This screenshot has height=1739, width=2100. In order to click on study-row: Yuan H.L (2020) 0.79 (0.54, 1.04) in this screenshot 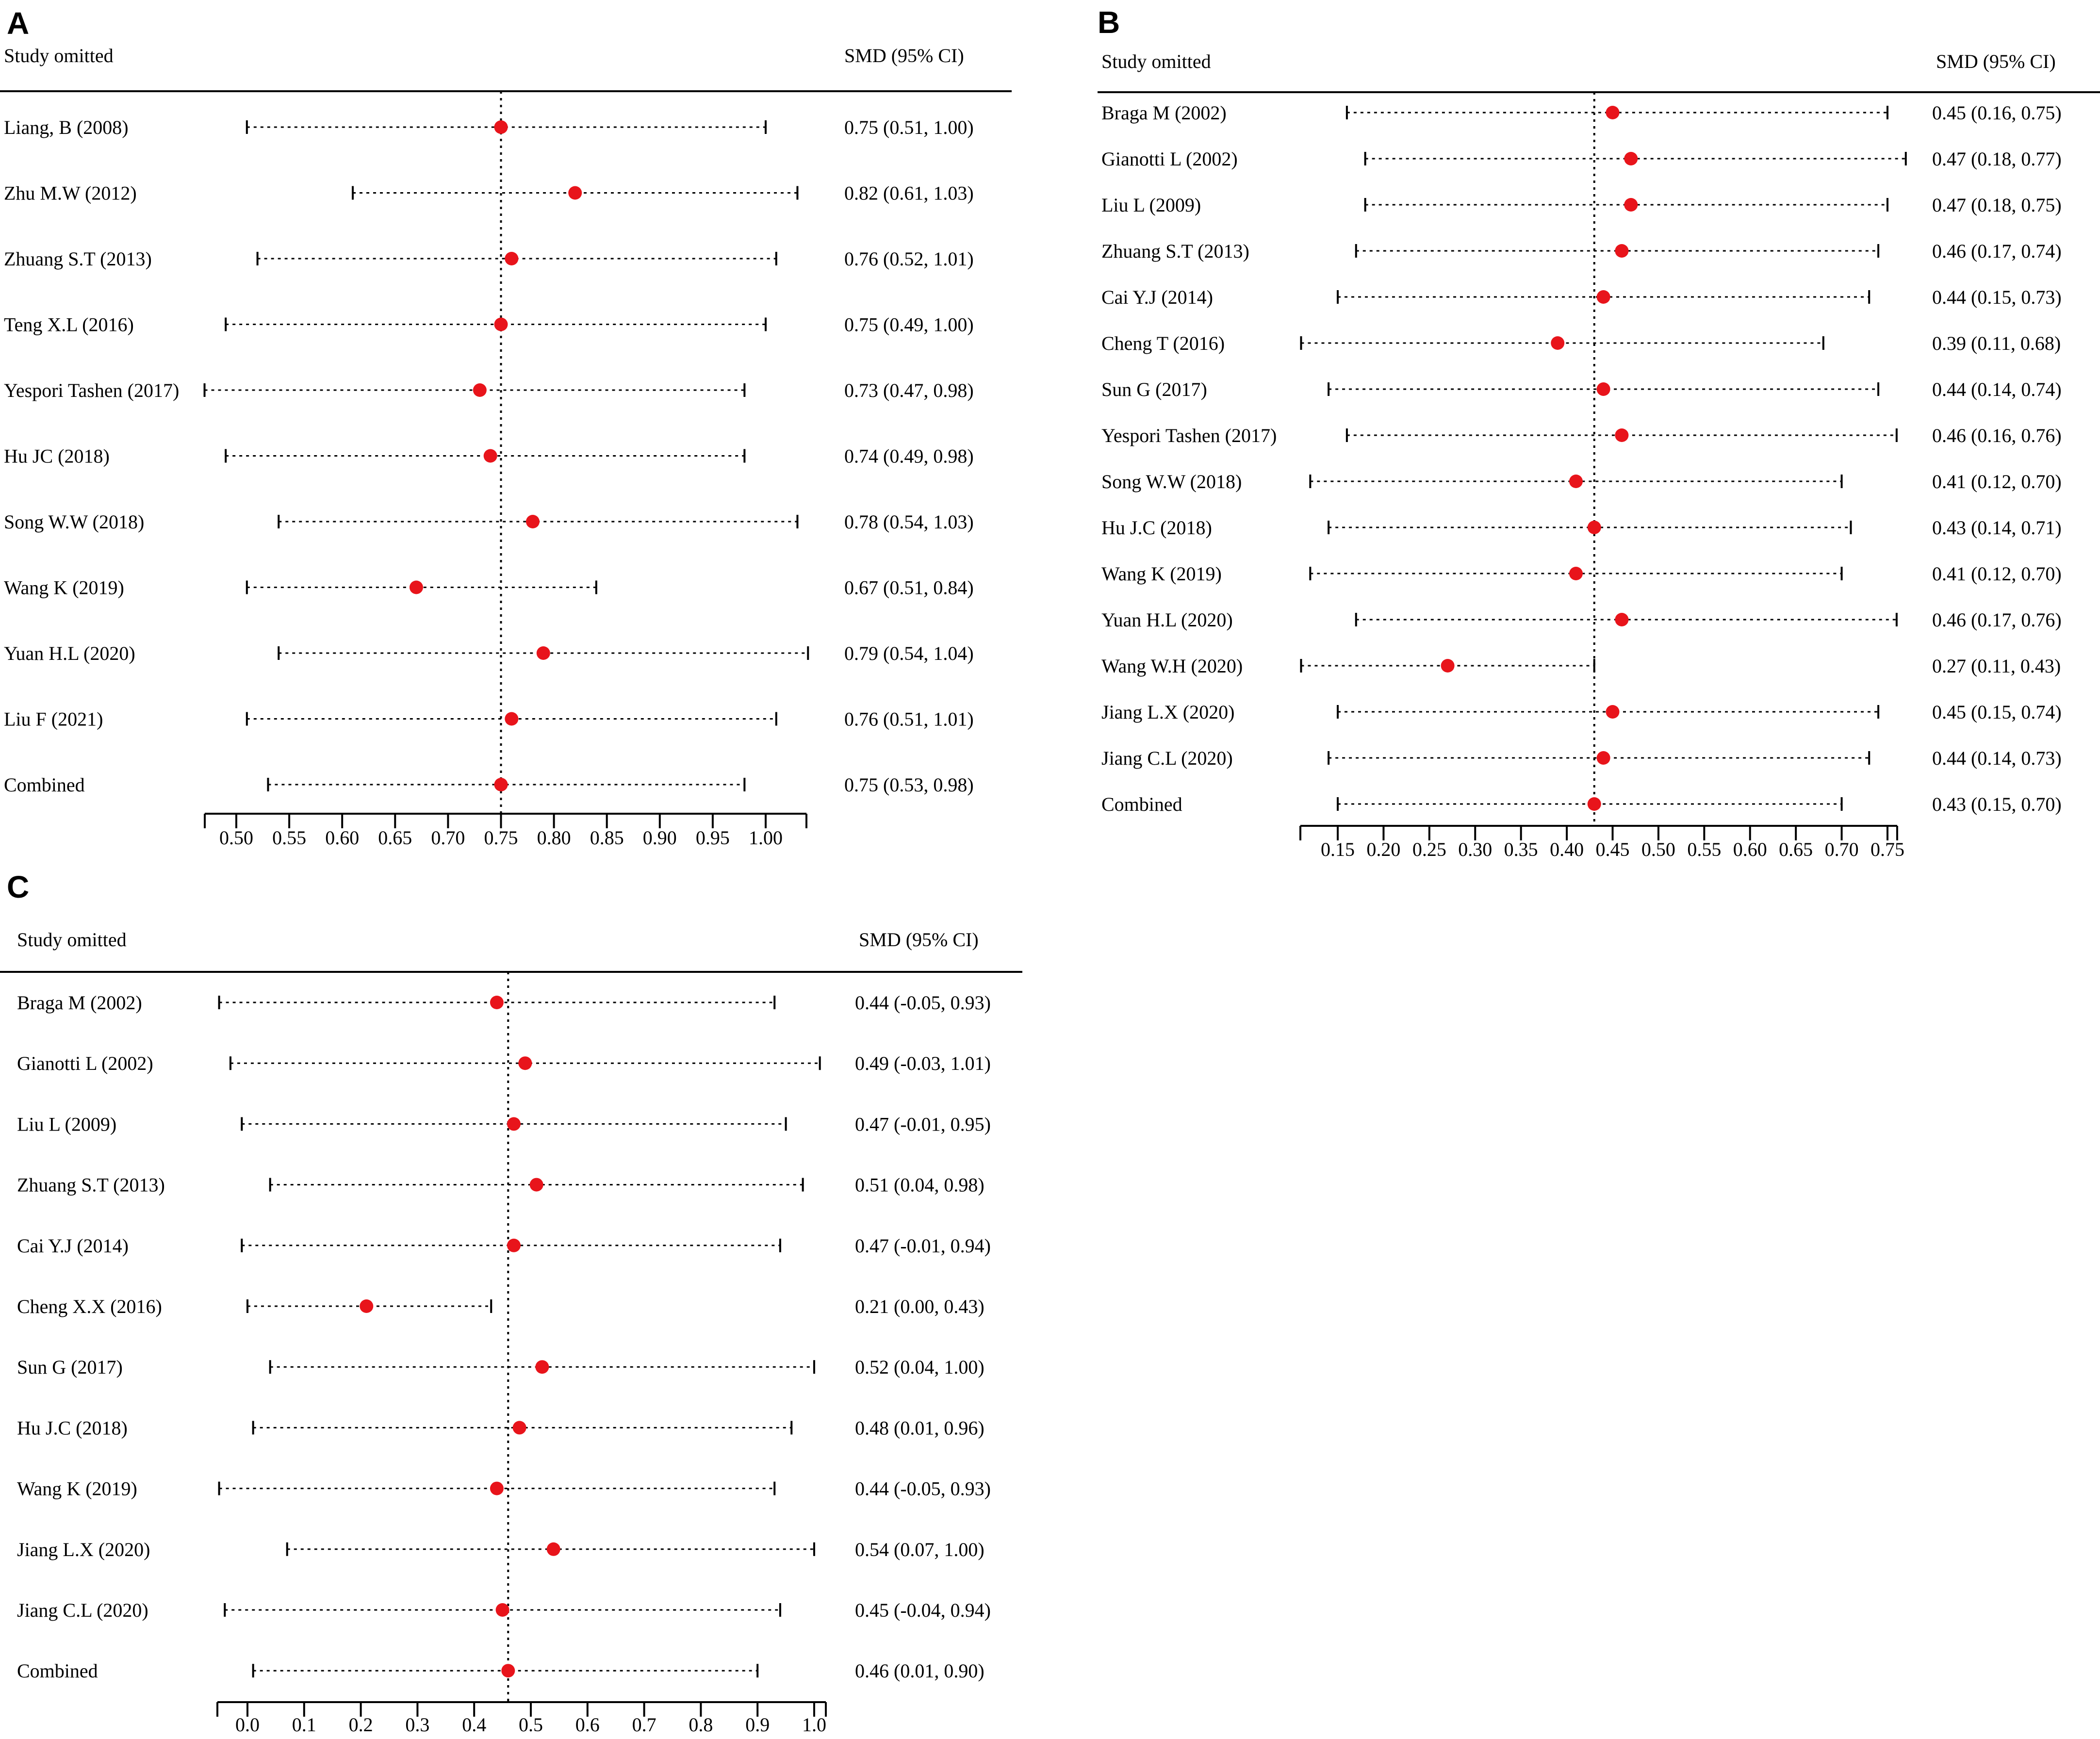, I will do `click(489, 653)`.